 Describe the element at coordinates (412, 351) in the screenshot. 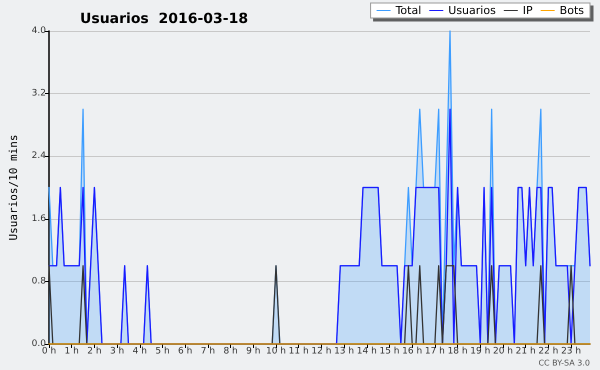

I see `x-tick-label: 16 h` at that location.